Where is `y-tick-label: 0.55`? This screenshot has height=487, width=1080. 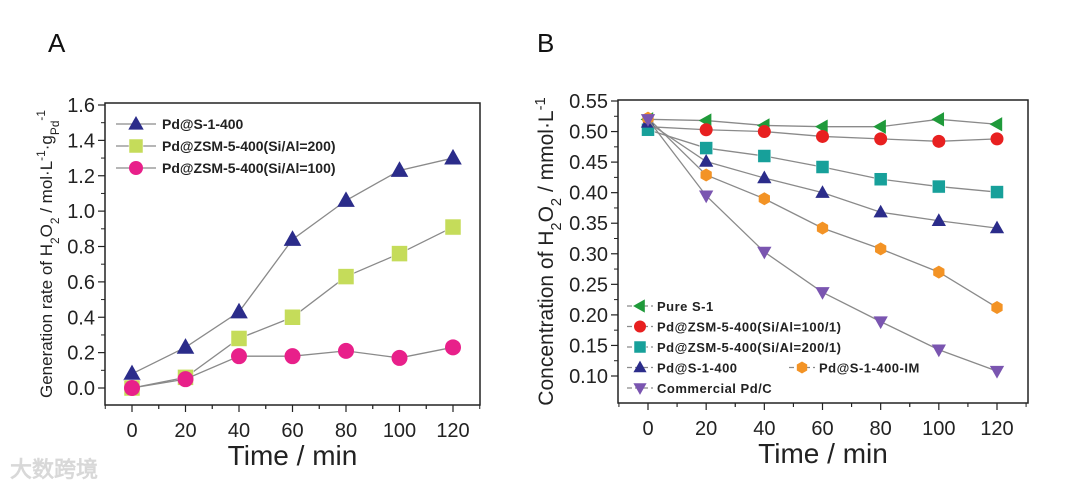
y-tick-label: 0.55 is located at coordinates (588, 102).